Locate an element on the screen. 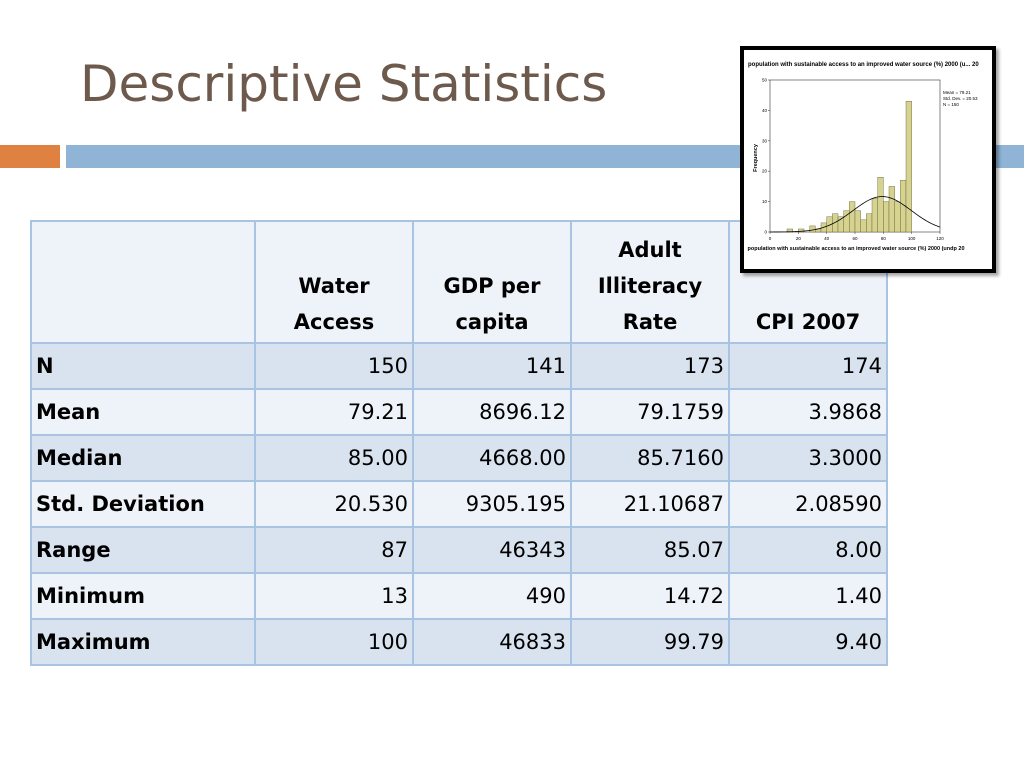 This screenshot has width=1024, height=768. table-cell: 87 is located at coordinates (334, 550).